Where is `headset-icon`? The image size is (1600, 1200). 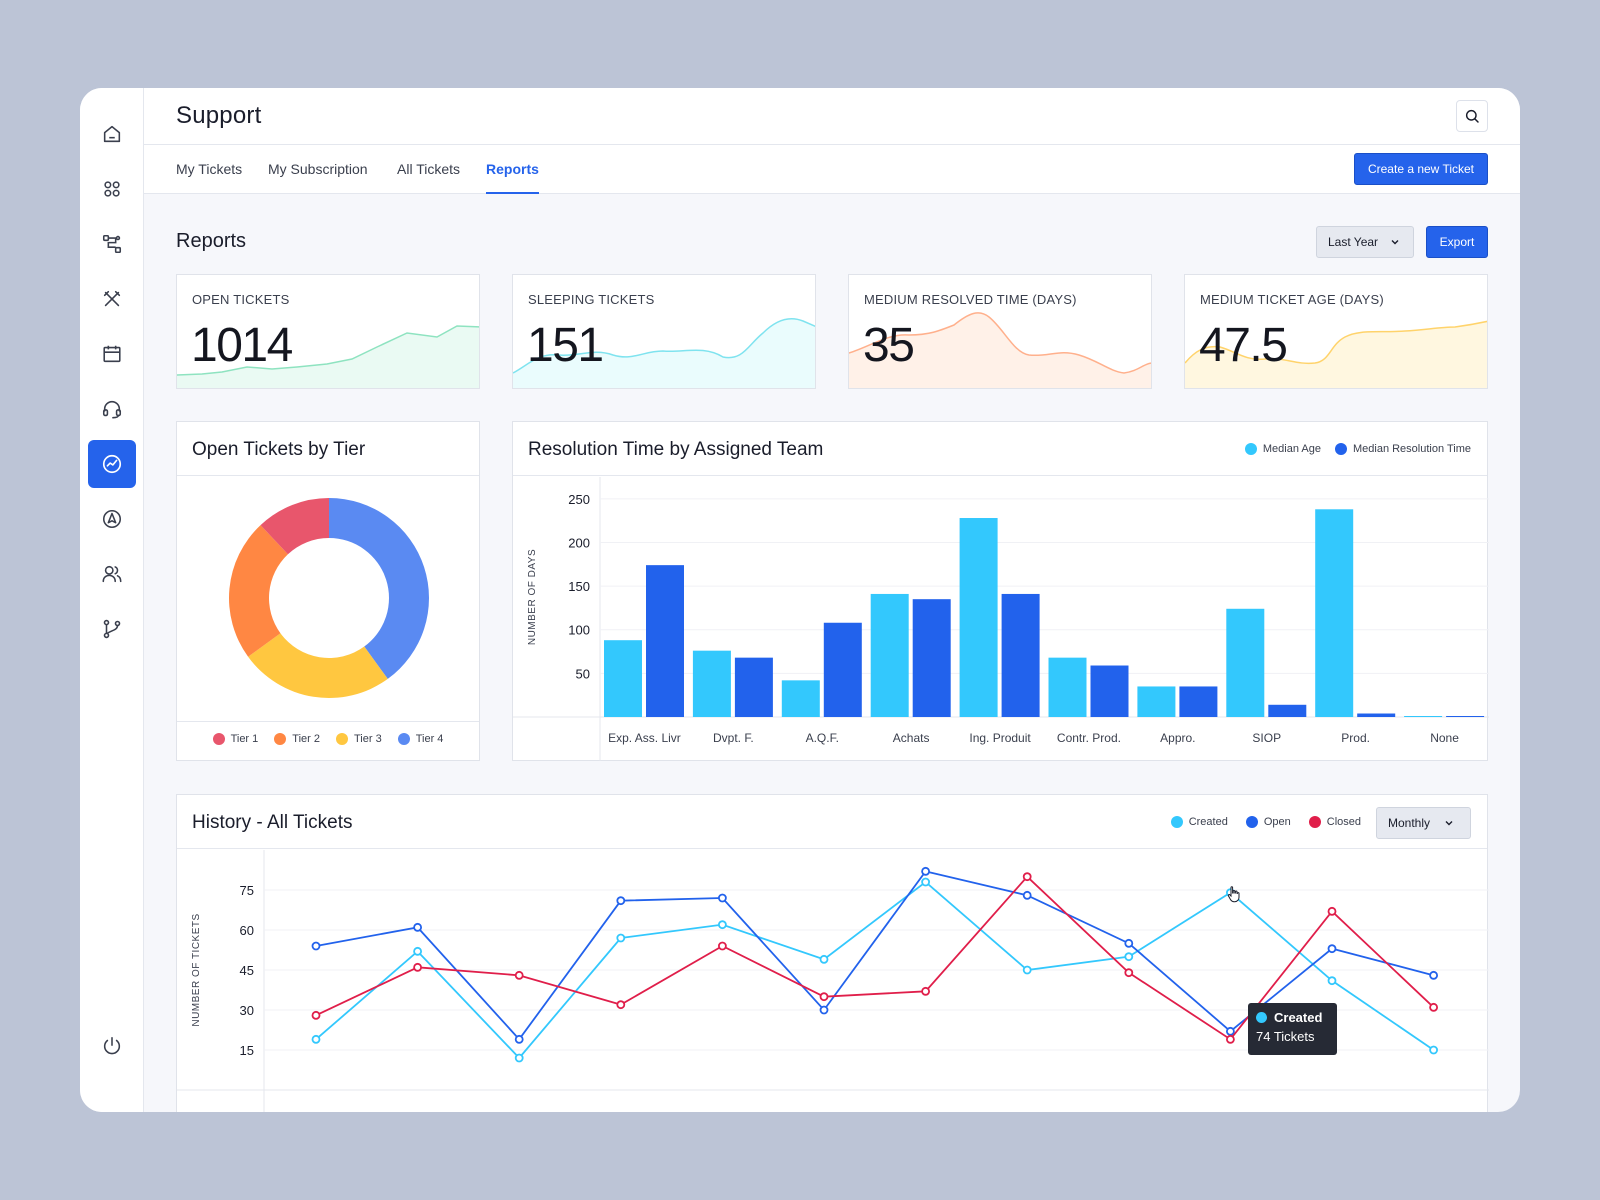
headset-icon is located at coordinates (112, 409).